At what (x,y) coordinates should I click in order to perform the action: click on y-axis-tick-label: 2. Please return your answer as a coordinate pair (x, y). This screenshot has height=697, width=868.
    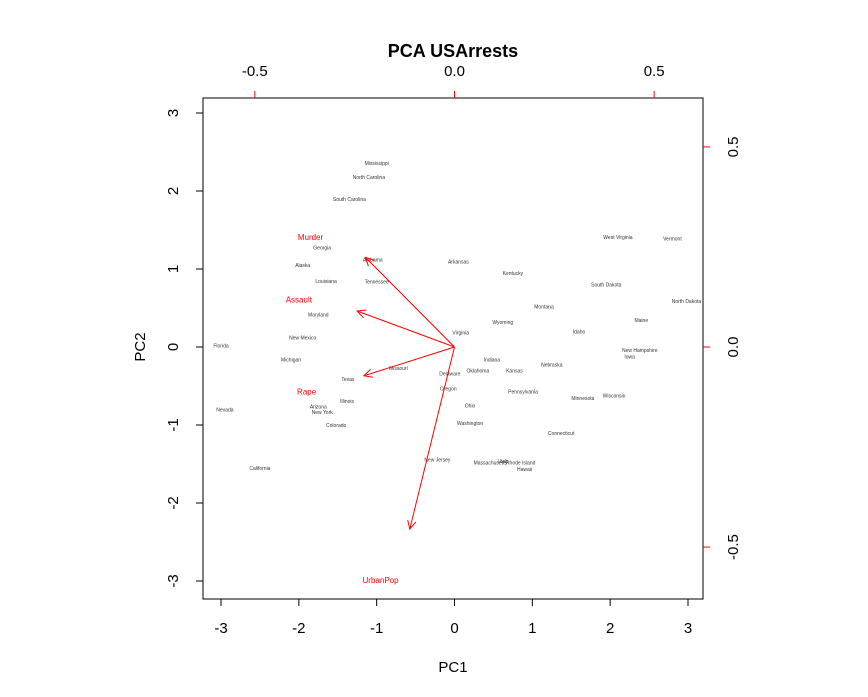
    Looking at the image, I should click on (173, 191).